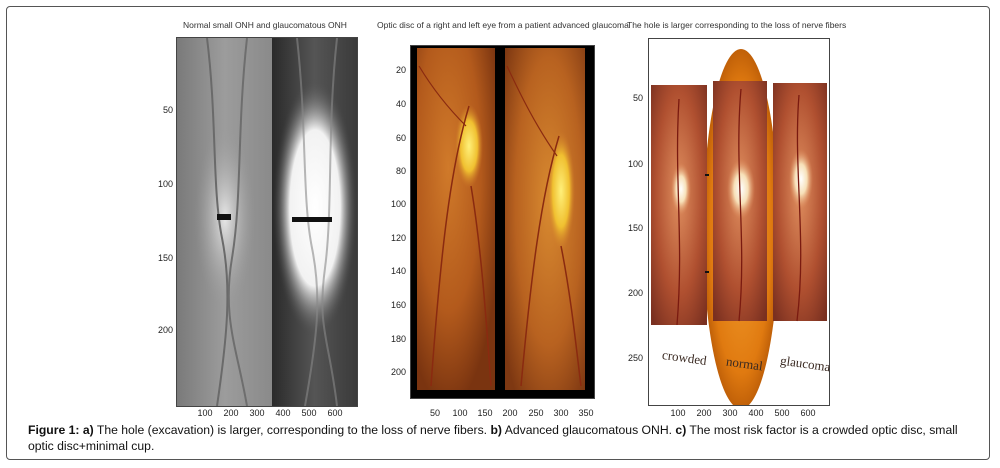 Image resolution: width=1000 pixels, height=468 pixels. I want to click on panel-c-x-tick: 500, so click(782, 413).